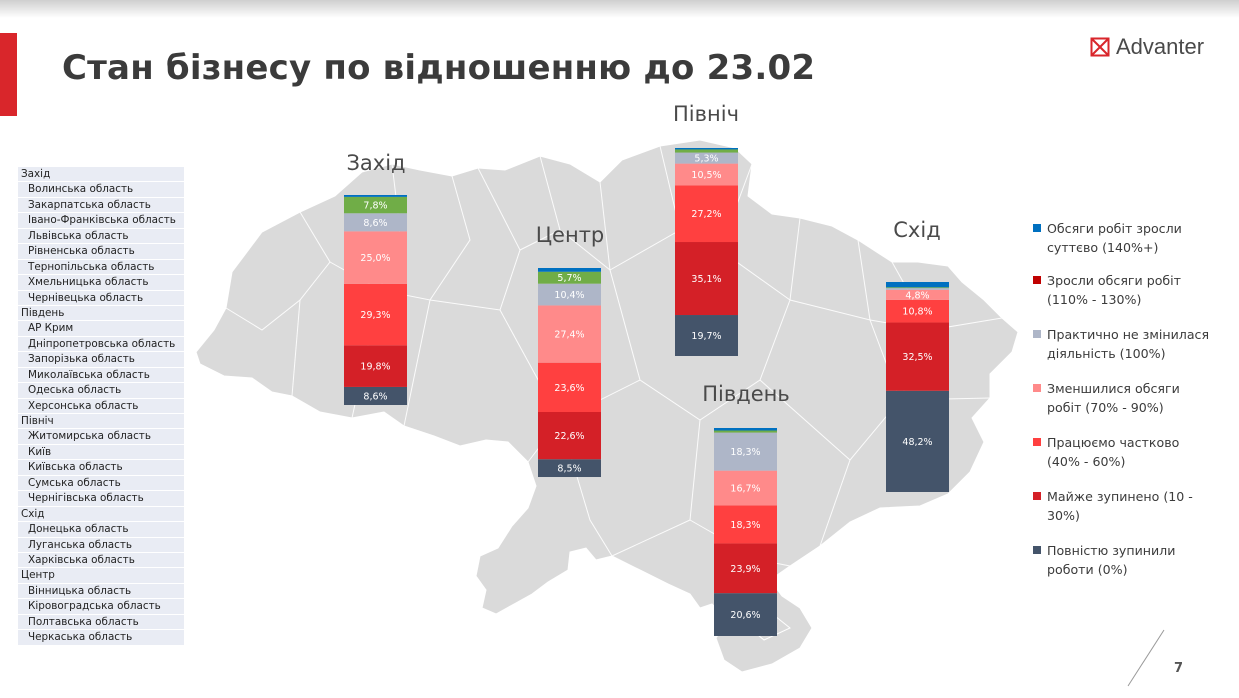  I want to click on top-shade, so click(619, 9).